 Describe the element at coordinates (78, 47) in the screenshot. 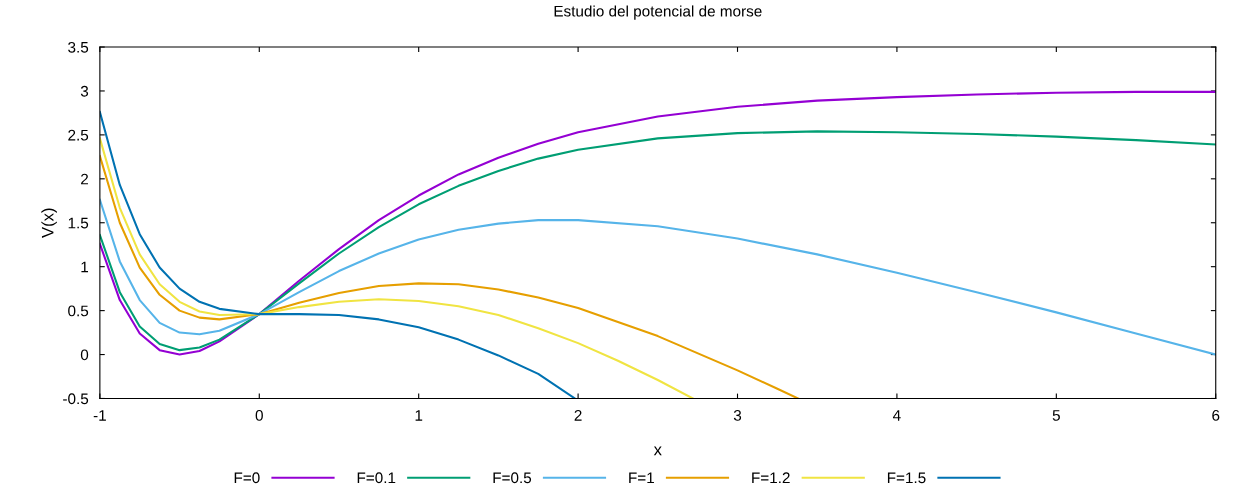

I see `y-tick-label: 3.5` at that location.